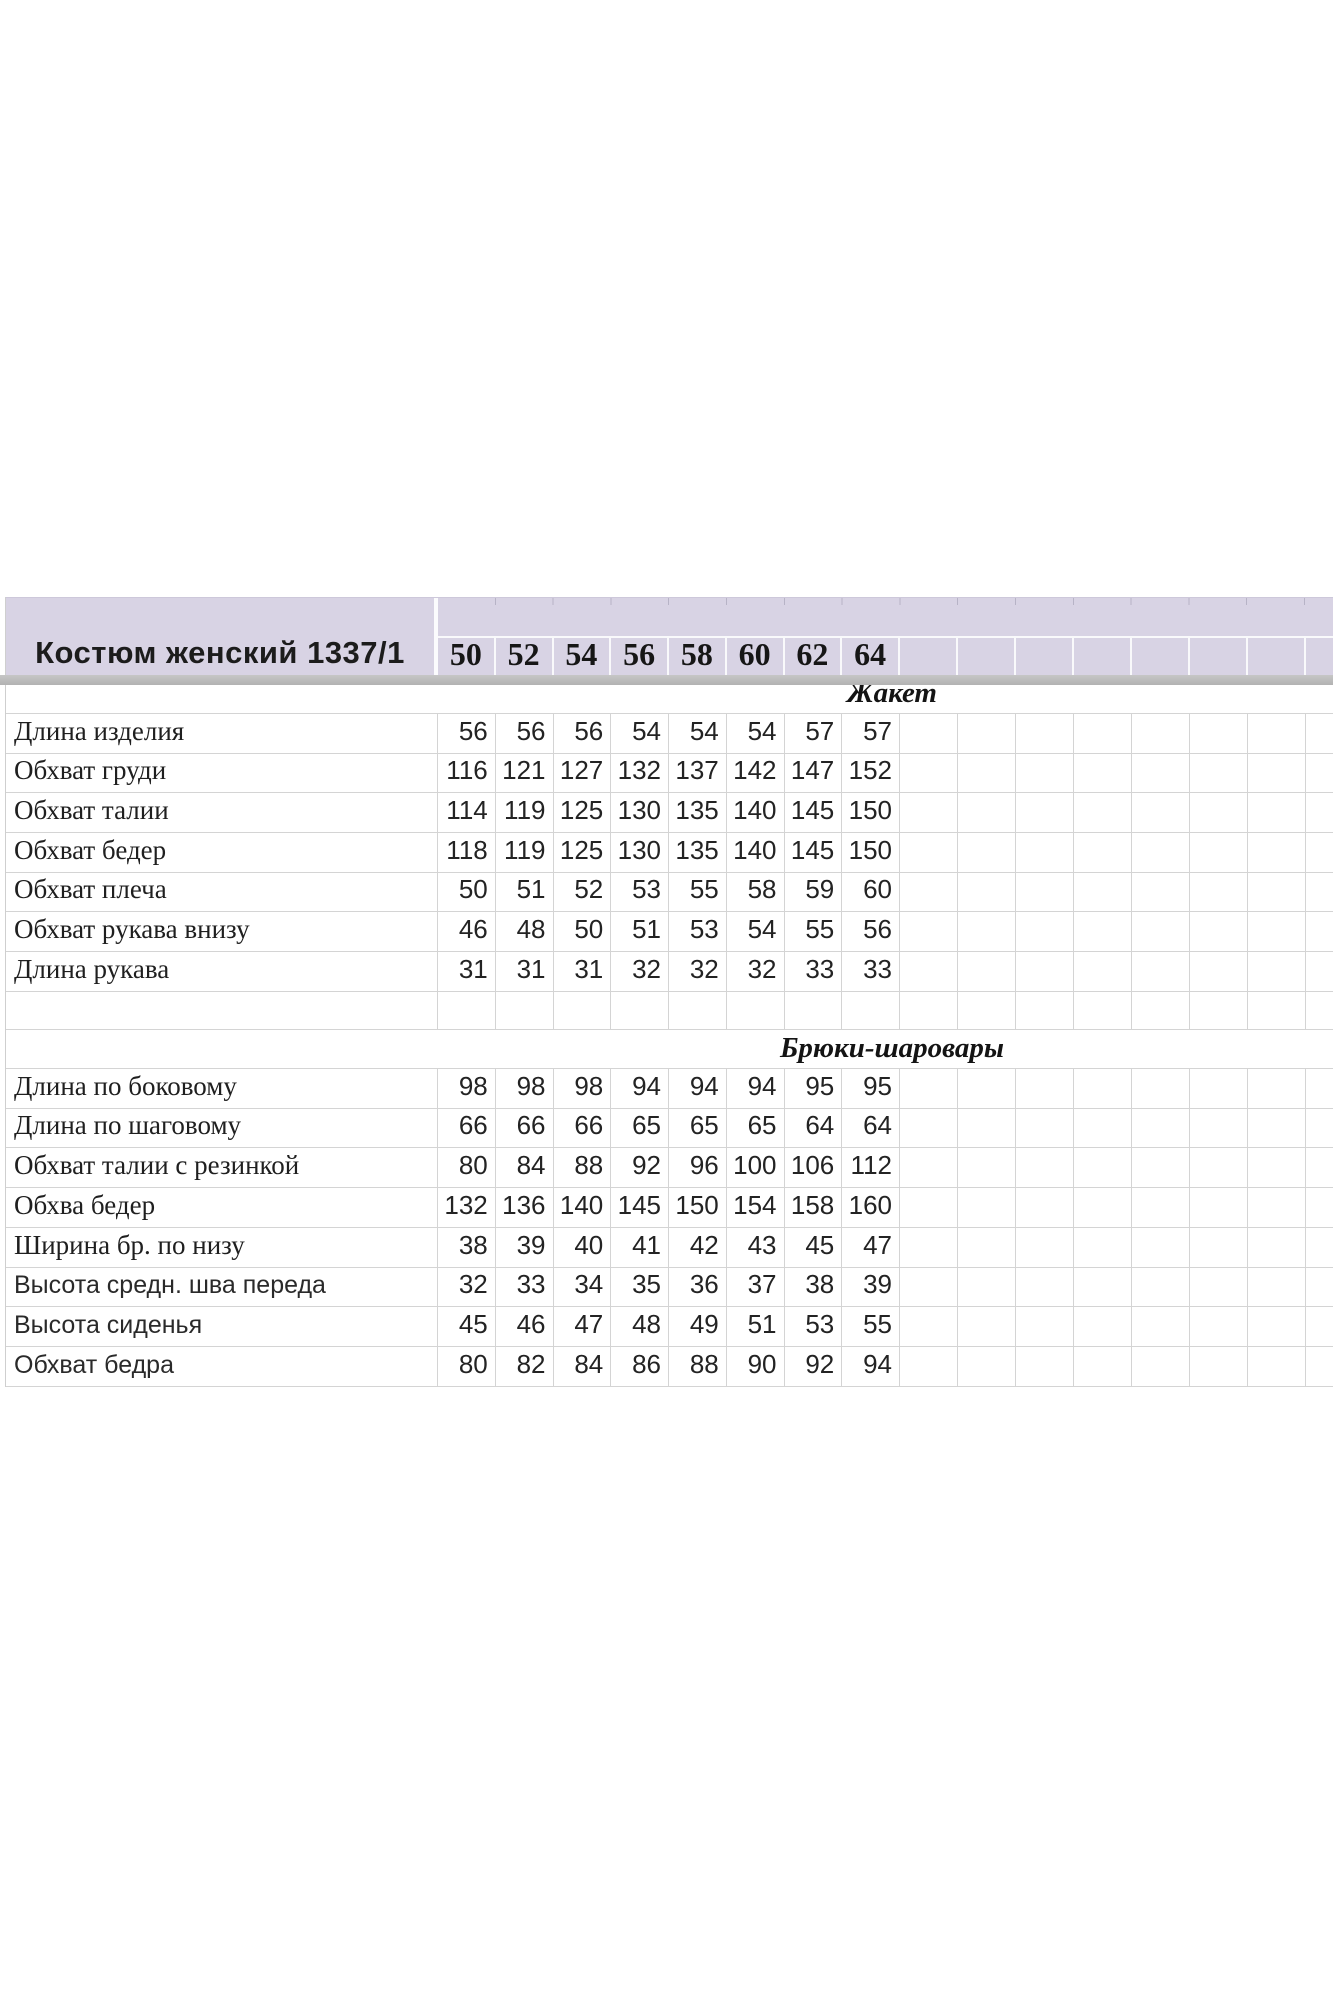  I want to click on value-cell: 140, so click(756, 813).